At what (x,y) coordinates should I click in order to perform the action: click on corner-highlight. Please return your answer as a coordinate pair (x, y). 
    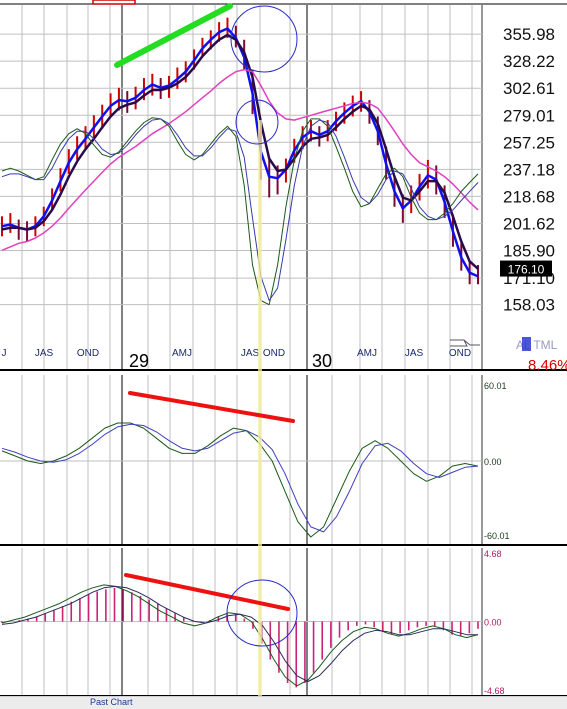
    Looking at the image, I should click on (526, 344).